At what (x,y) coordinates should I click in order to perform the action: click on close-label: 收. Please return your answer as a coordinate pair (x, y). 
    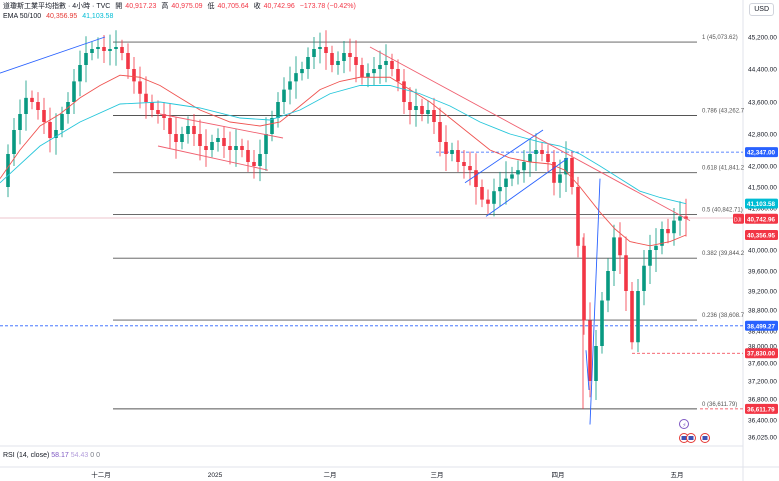
    Looking at the image, I should click on (257, 6).